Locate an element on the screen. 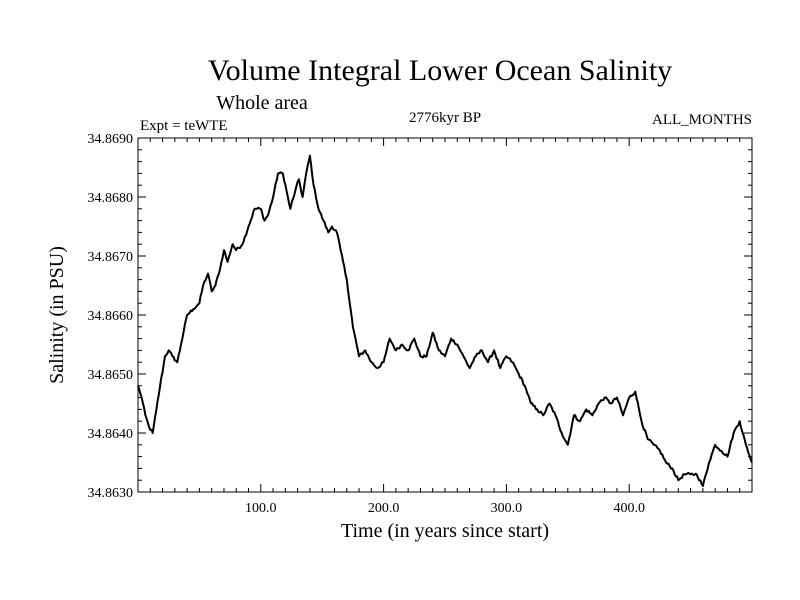  experiment-label: Expt = teWTE is located at coordinates (184, 126).